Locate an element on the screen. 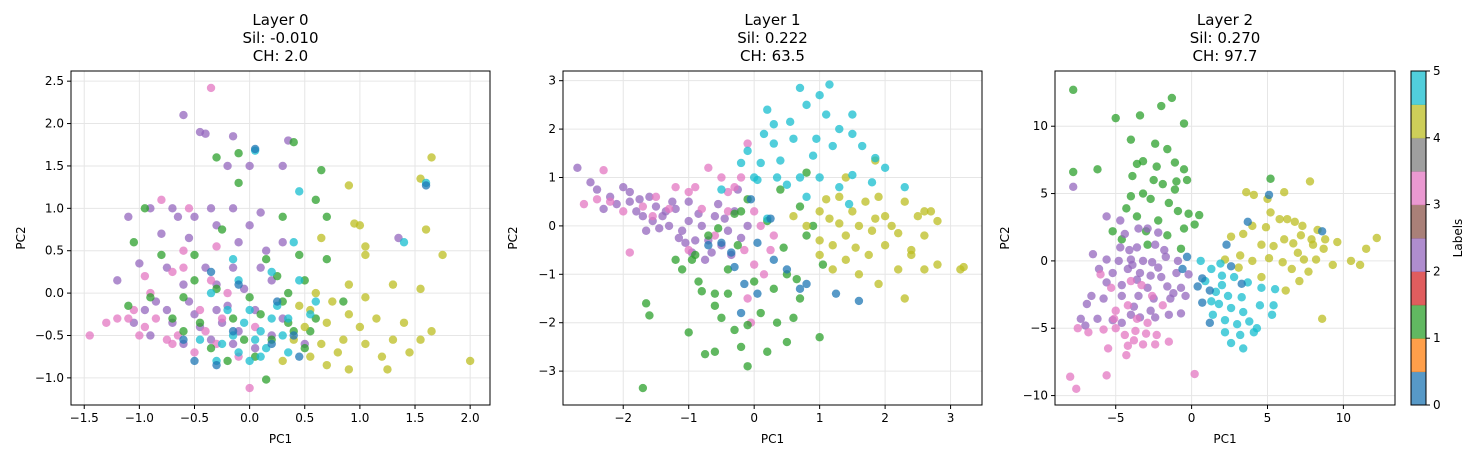  scatter-points is located at coordinates (1223, 239).